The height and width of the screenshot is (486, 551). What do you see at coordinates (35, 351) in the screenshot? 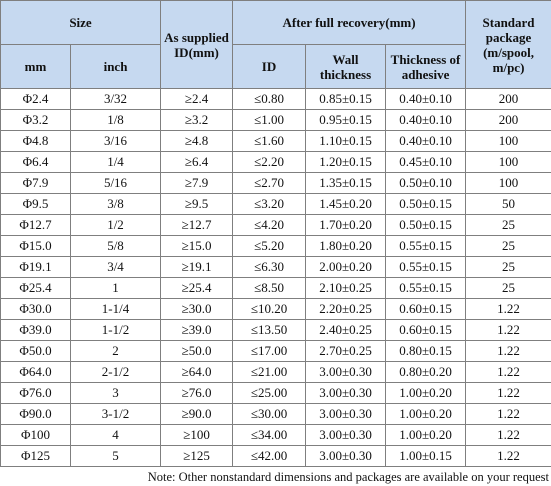
I see `table-cell: Φ50.0` at bounding box center [35, 351].